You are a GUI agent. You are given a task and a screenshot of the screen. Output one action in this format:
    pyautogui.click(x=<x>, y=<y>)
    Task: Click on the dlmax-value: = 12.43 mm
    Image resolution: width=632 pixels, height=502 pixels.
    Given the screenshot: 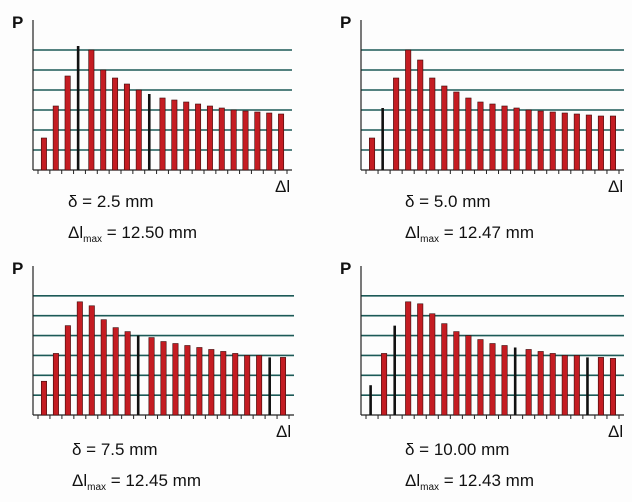 What is the action you would take?
    pyautogui.click(x=486, y=480)
    